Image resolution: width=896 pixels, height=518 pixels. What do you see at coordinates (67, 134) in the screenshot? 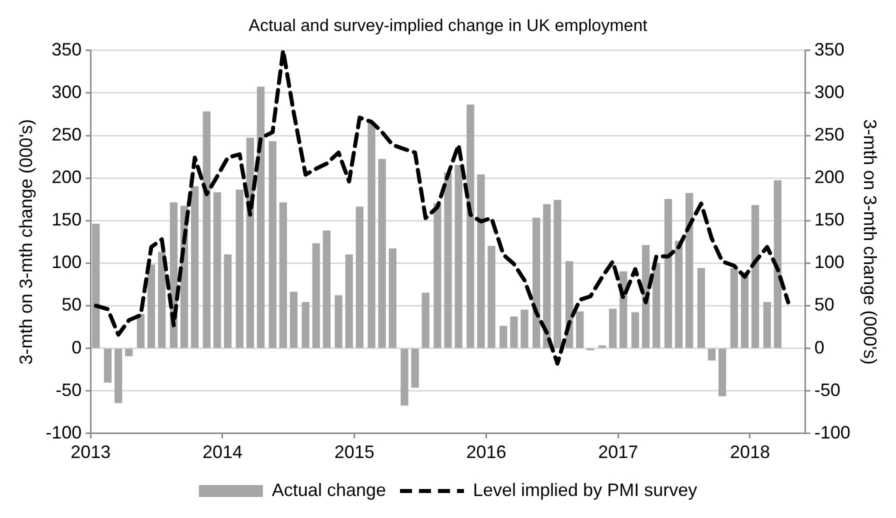
I see `y-tick-label: 250` at bounding box center [67, 134].